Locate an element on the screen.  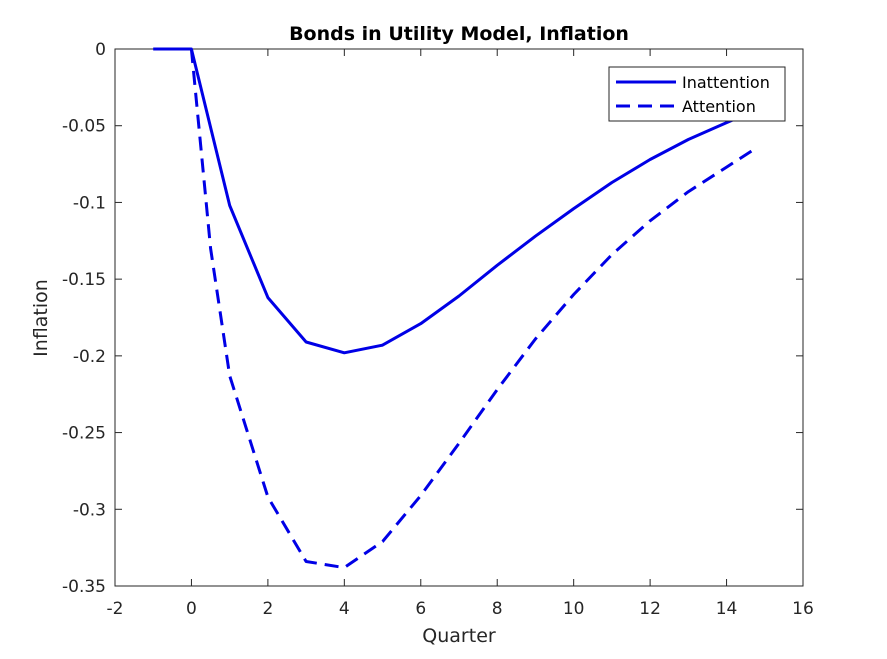
legend-label-inattention: Inattention is located at coordinates (726, 82).